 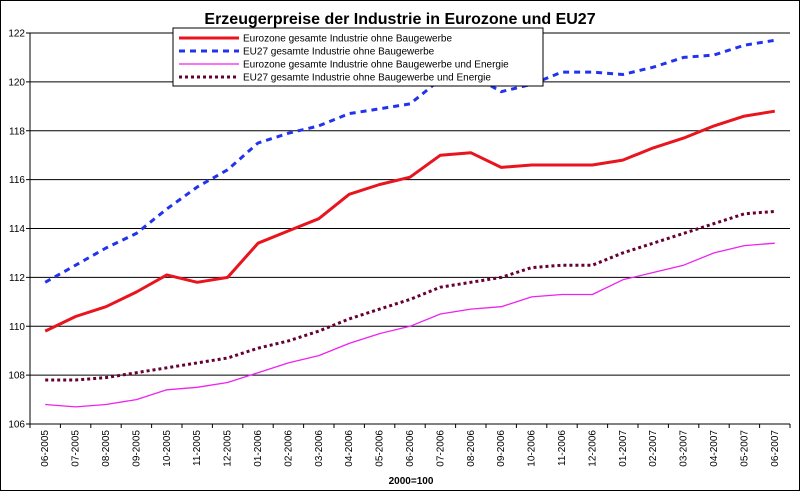 What do you see at coordinates (197, 448) in the screenshot?
I see `x-tick-label: 11-2005` at bounding box center [197, 448].